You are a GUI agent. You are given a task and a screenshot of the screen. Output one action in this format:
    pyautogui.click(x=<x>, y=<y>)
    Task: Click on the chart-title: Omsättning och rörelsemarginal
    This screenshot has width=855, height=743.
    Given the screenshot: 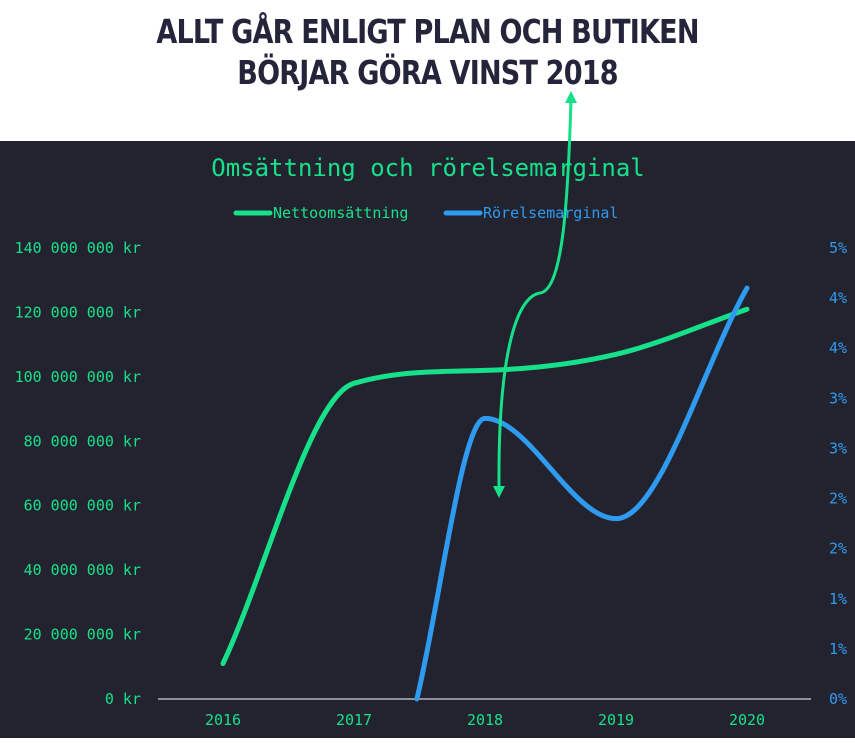 What is the action you would take?
    pyautogui.click(x=427, y=168)
    